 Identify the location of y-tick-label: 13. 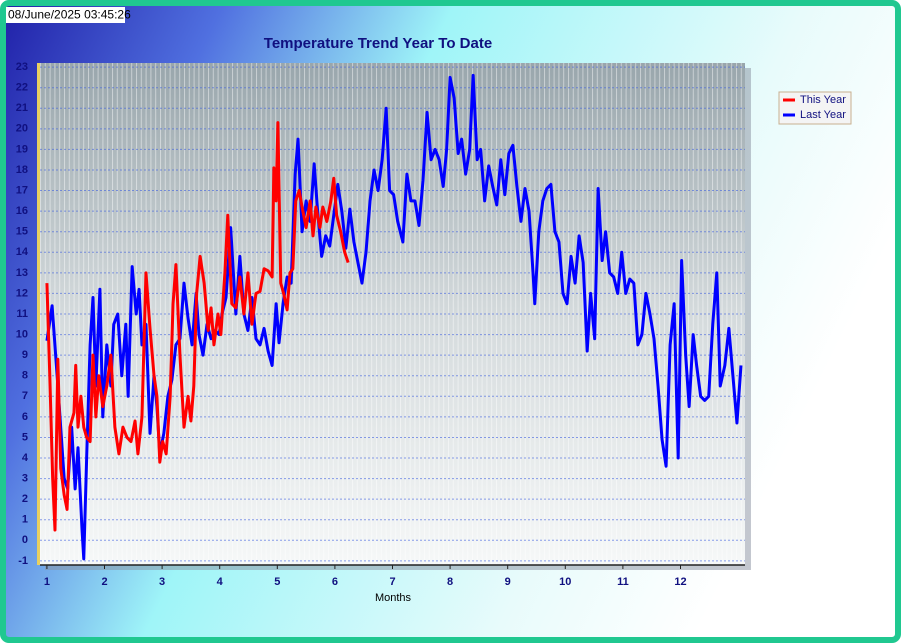
(22, 273).